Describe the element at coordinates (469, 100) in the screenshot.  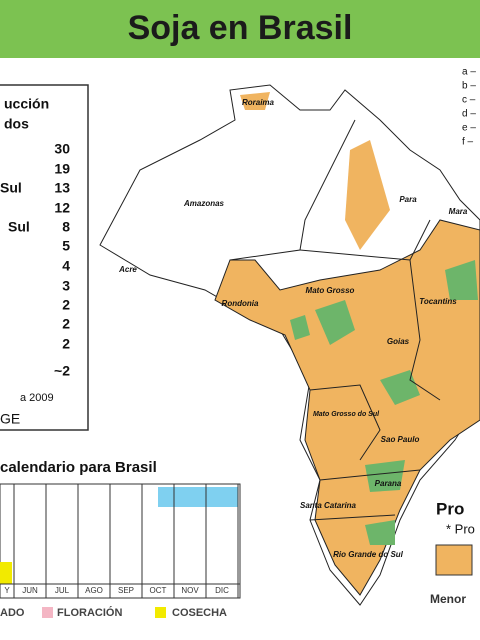
I see `legend-key: c –` at that location.